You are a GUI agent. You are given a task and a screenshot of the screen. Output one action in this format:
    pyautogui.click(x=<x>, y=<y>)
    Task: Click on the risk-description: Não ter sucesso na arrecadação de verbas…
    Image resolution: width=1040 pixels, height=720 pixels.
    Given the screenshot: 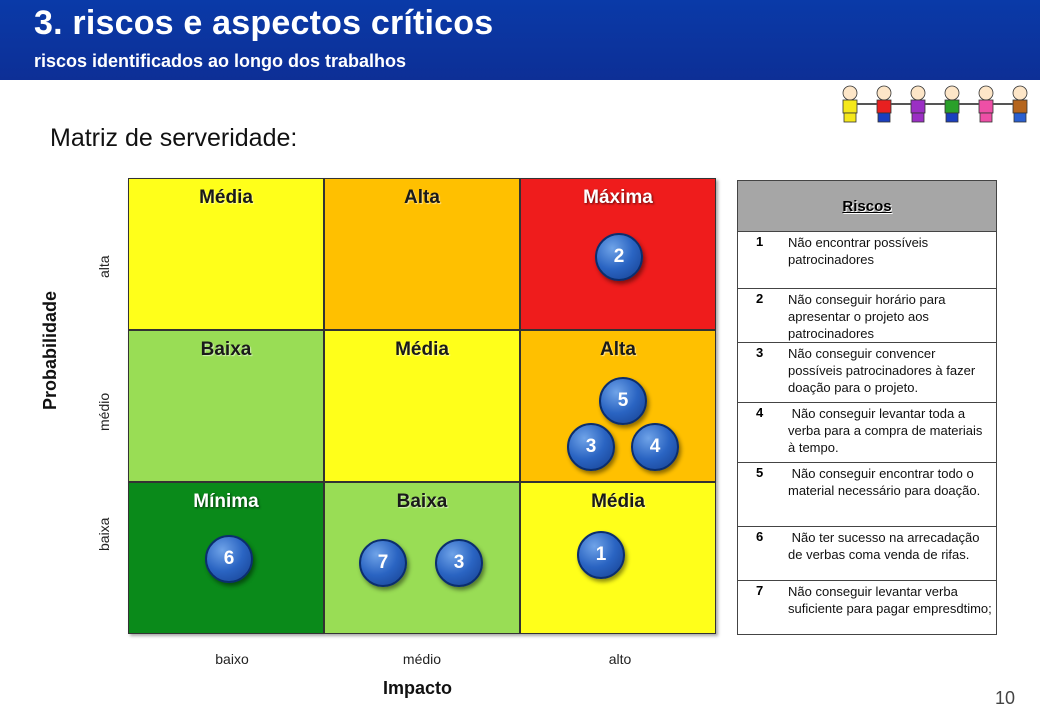 What is the action you would take?
    pyautogui.click(x=891, y=553)
    